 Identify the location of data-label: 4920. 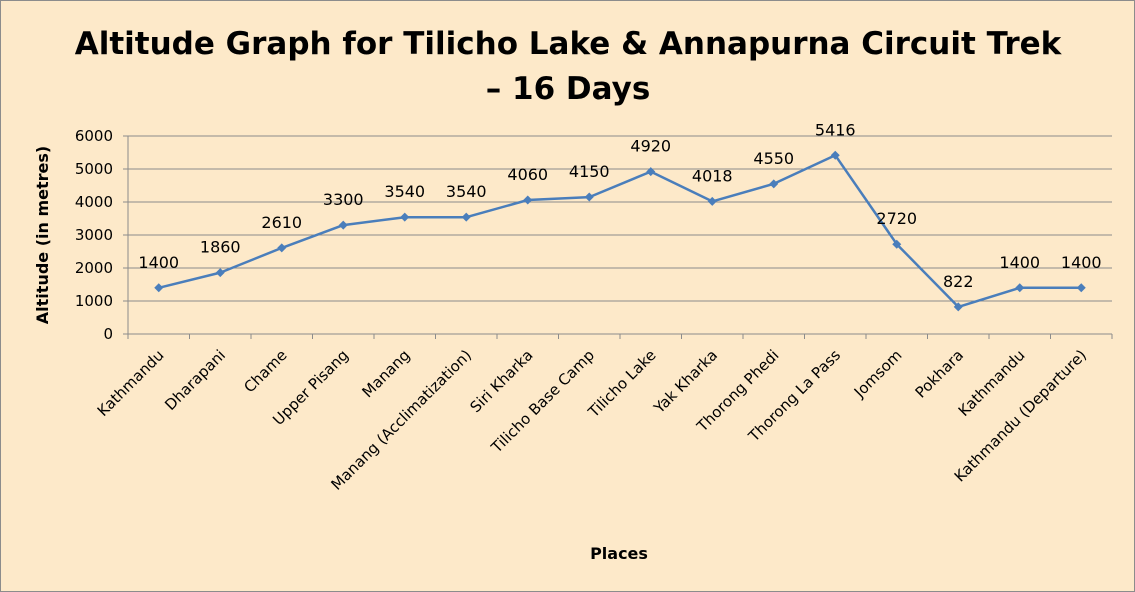
(650, 146).